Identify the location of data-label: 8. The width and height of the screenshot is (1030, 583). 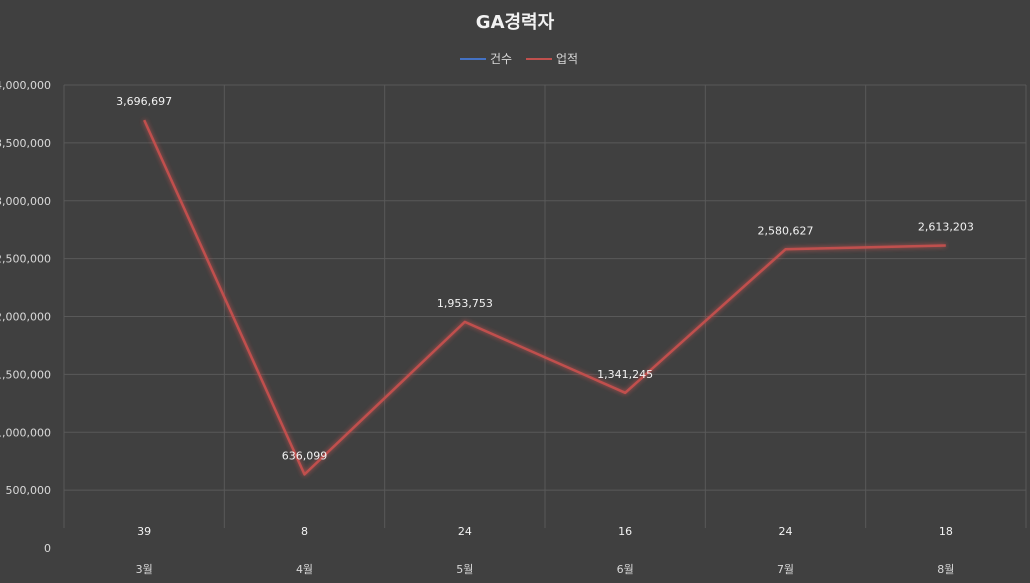
(304, 531).